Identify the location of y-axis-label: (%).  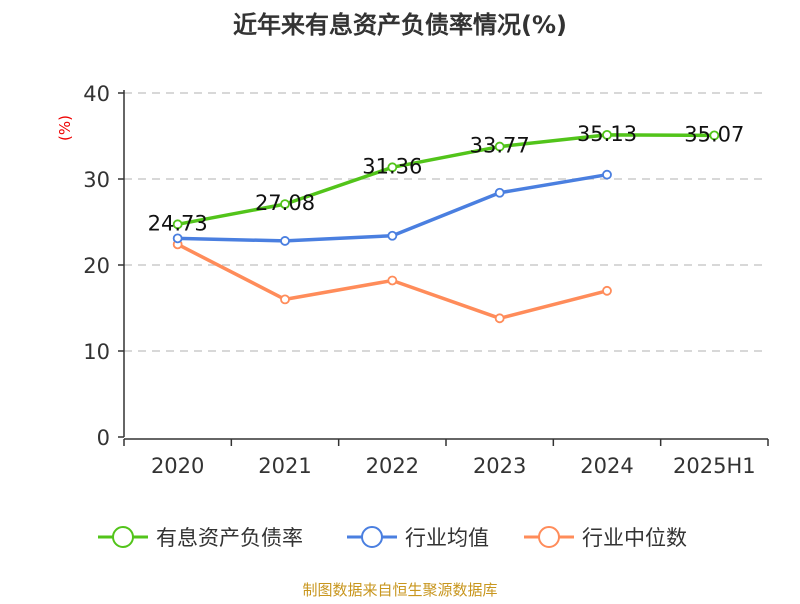
(65, 128).